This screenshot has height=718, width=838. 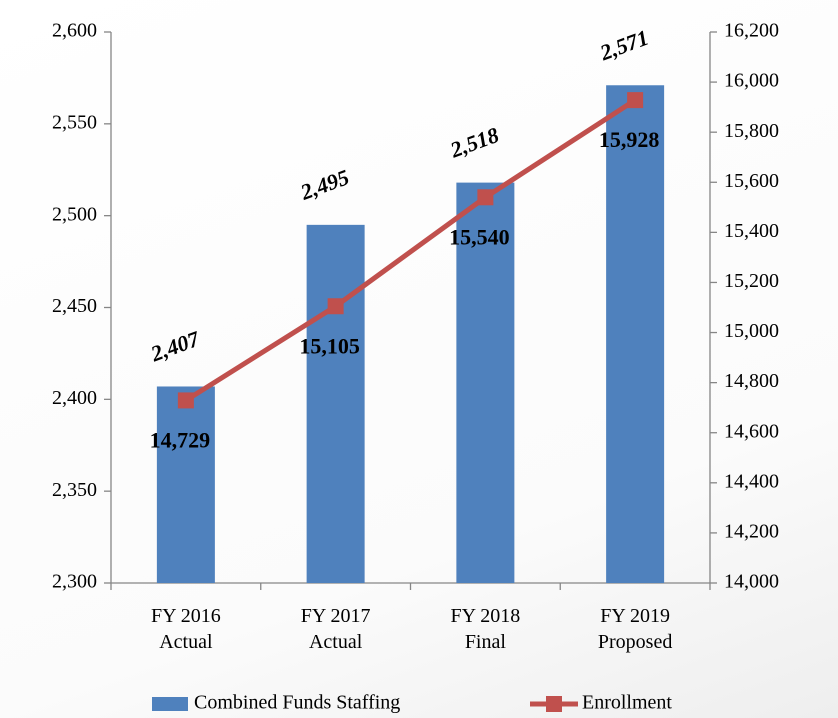 What do you see at coordinates (751, 431) in the screenshot?
I see `y2-tick-label: 14,600` at bounding box center [751, 431].